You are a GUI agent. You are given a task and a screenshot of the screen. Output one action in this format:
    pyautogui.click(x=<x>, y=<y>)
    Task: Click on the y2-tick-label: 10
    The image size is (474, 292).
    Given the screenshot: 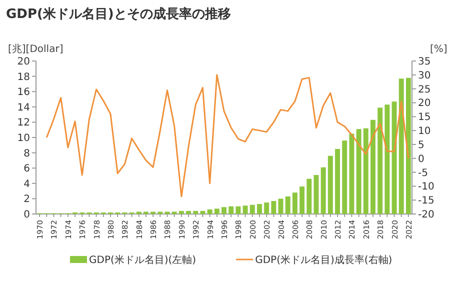 What is the action you would take?
    pyautogui.click(x=424, y=132)
    